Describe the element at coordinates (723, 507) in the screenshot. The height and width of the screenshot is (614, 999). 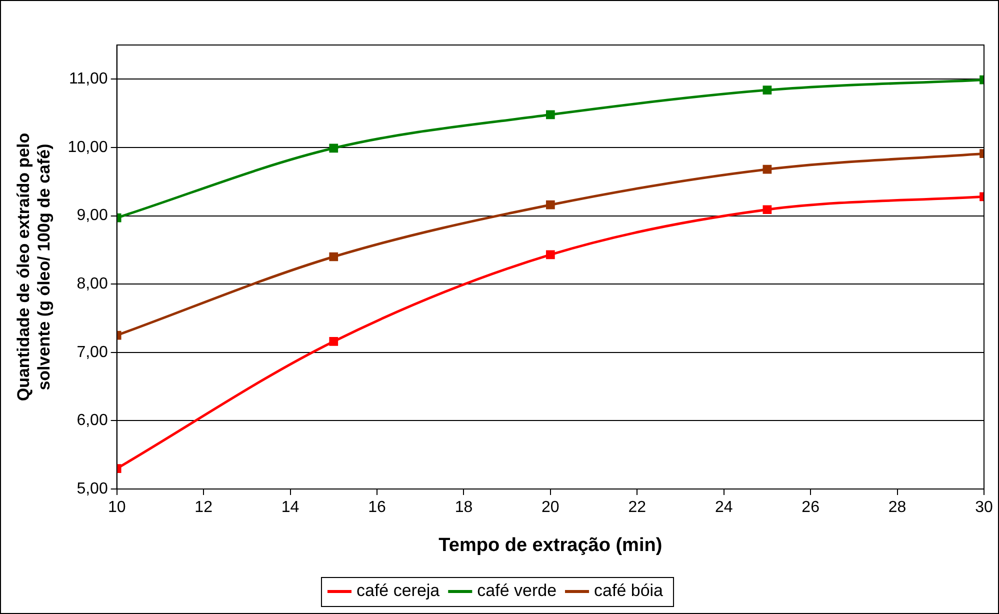
I see `x-tick-label: 24` at that location.